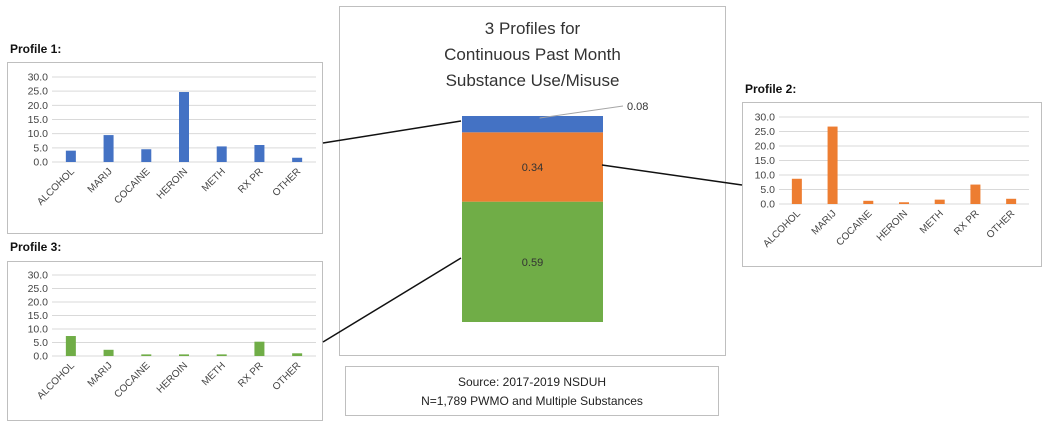  I want to click on profile-2-label: Profile 2:, so click(771, 89).